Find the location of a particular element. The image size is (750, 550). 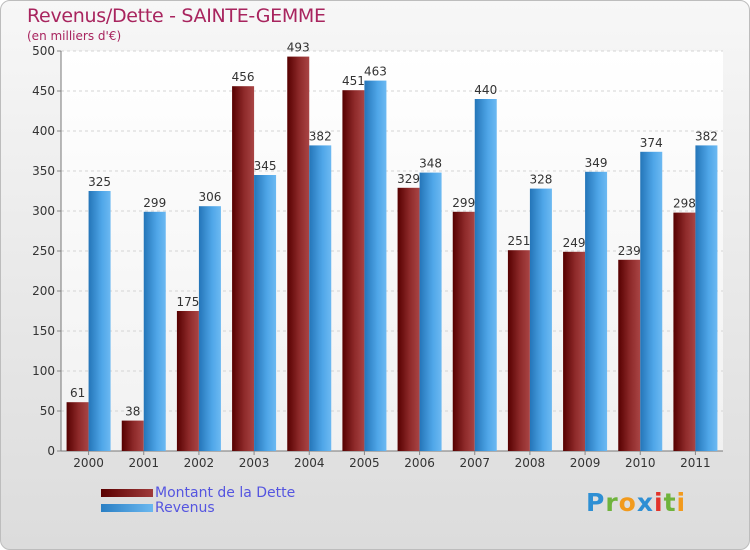

data-label-revenue: 299 is located at coordinates (154, 203).